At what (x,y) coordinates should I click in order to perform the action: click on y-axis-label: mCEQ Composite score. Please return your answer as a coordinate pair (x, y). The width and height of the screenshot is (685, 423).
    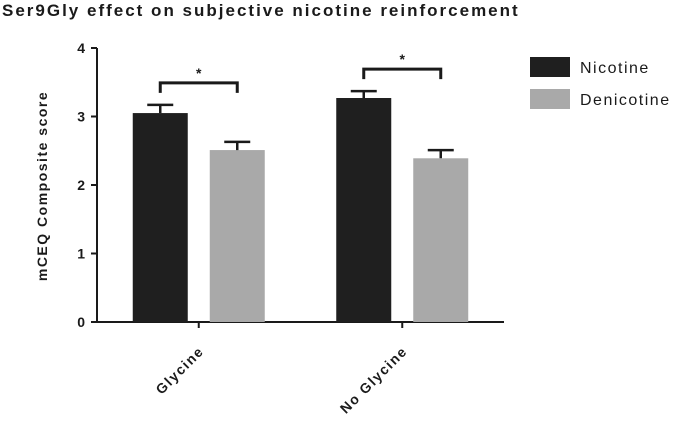
    Looking at the image, I should click on (42, 186).